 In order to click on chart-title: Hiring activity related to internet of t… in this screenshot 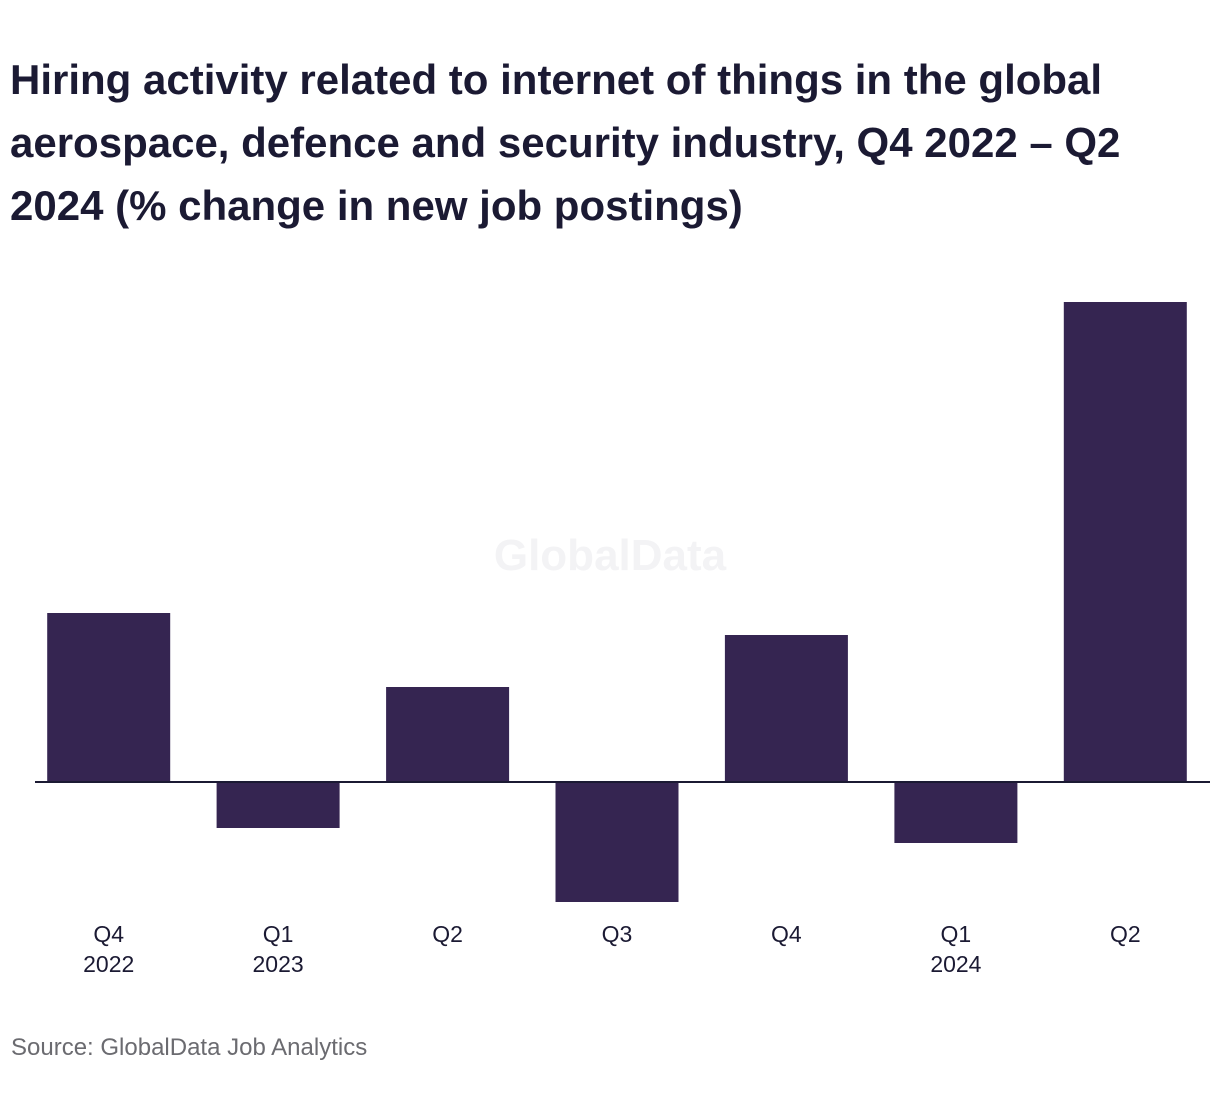, I will do `click(565, 142)`.